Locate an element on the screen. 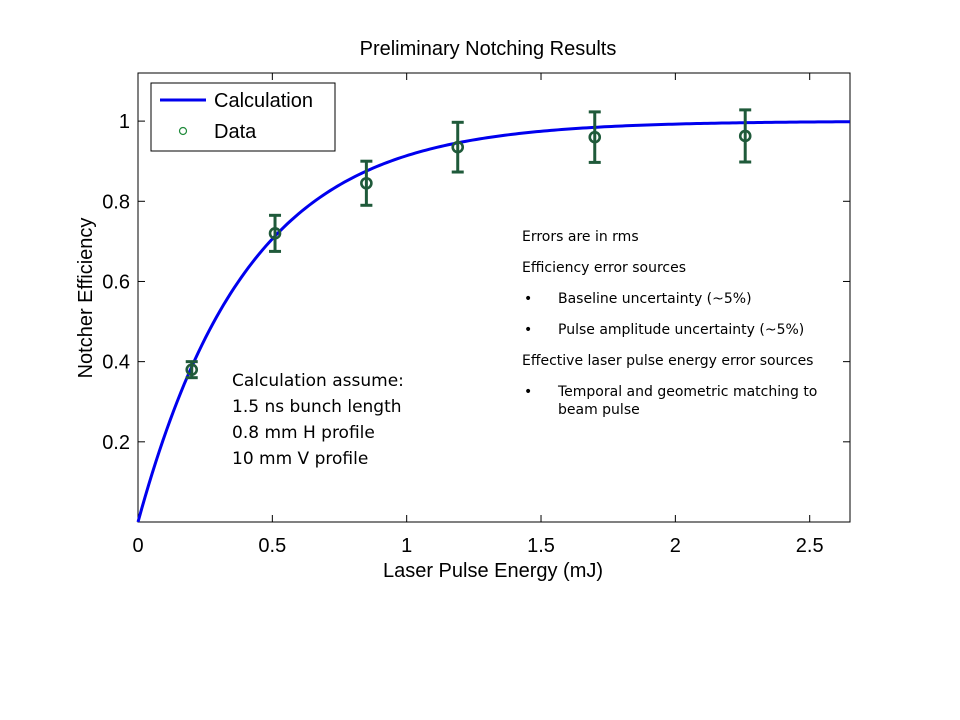  x-tick-label: 1 is located at coordinates (406, 546).